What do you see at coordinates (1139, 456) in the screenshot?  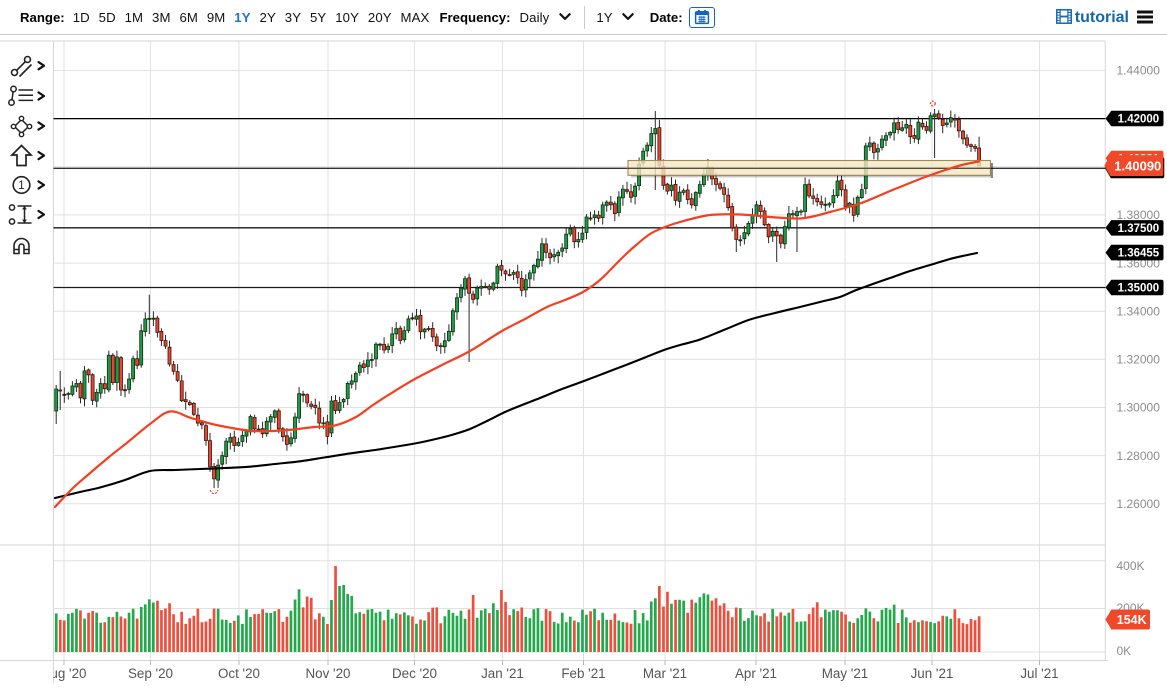 I see `svg-text: 1.28000` at bounding box center [1139, 456].